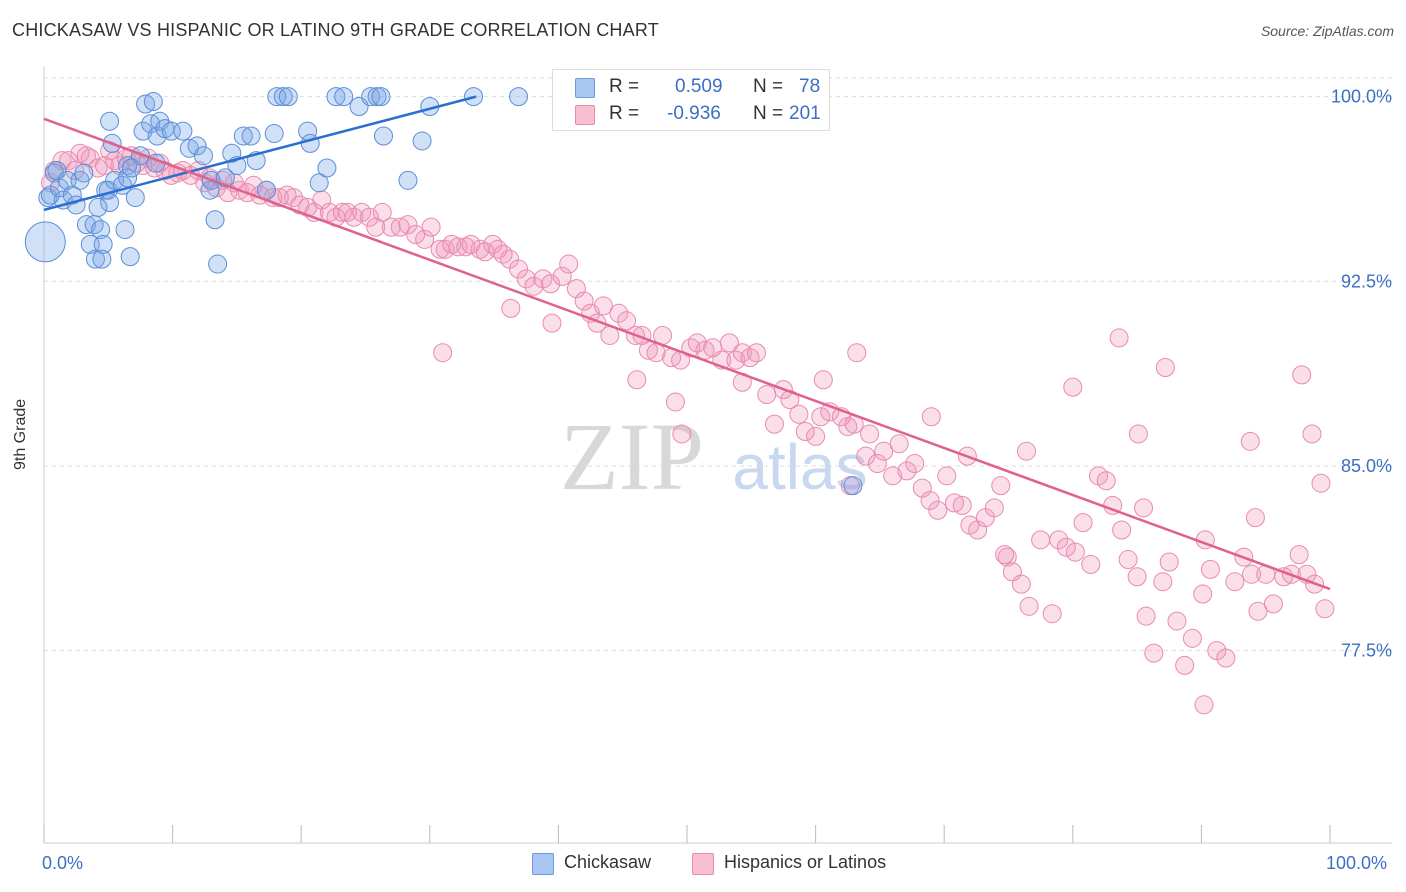 Image resolution: width=1406 pixels, height=892 pixels. What do you see at coordinates (694, 113) in the screenshot?
I see `legend-r-value: -0.936` at bounding box center [694, 113].